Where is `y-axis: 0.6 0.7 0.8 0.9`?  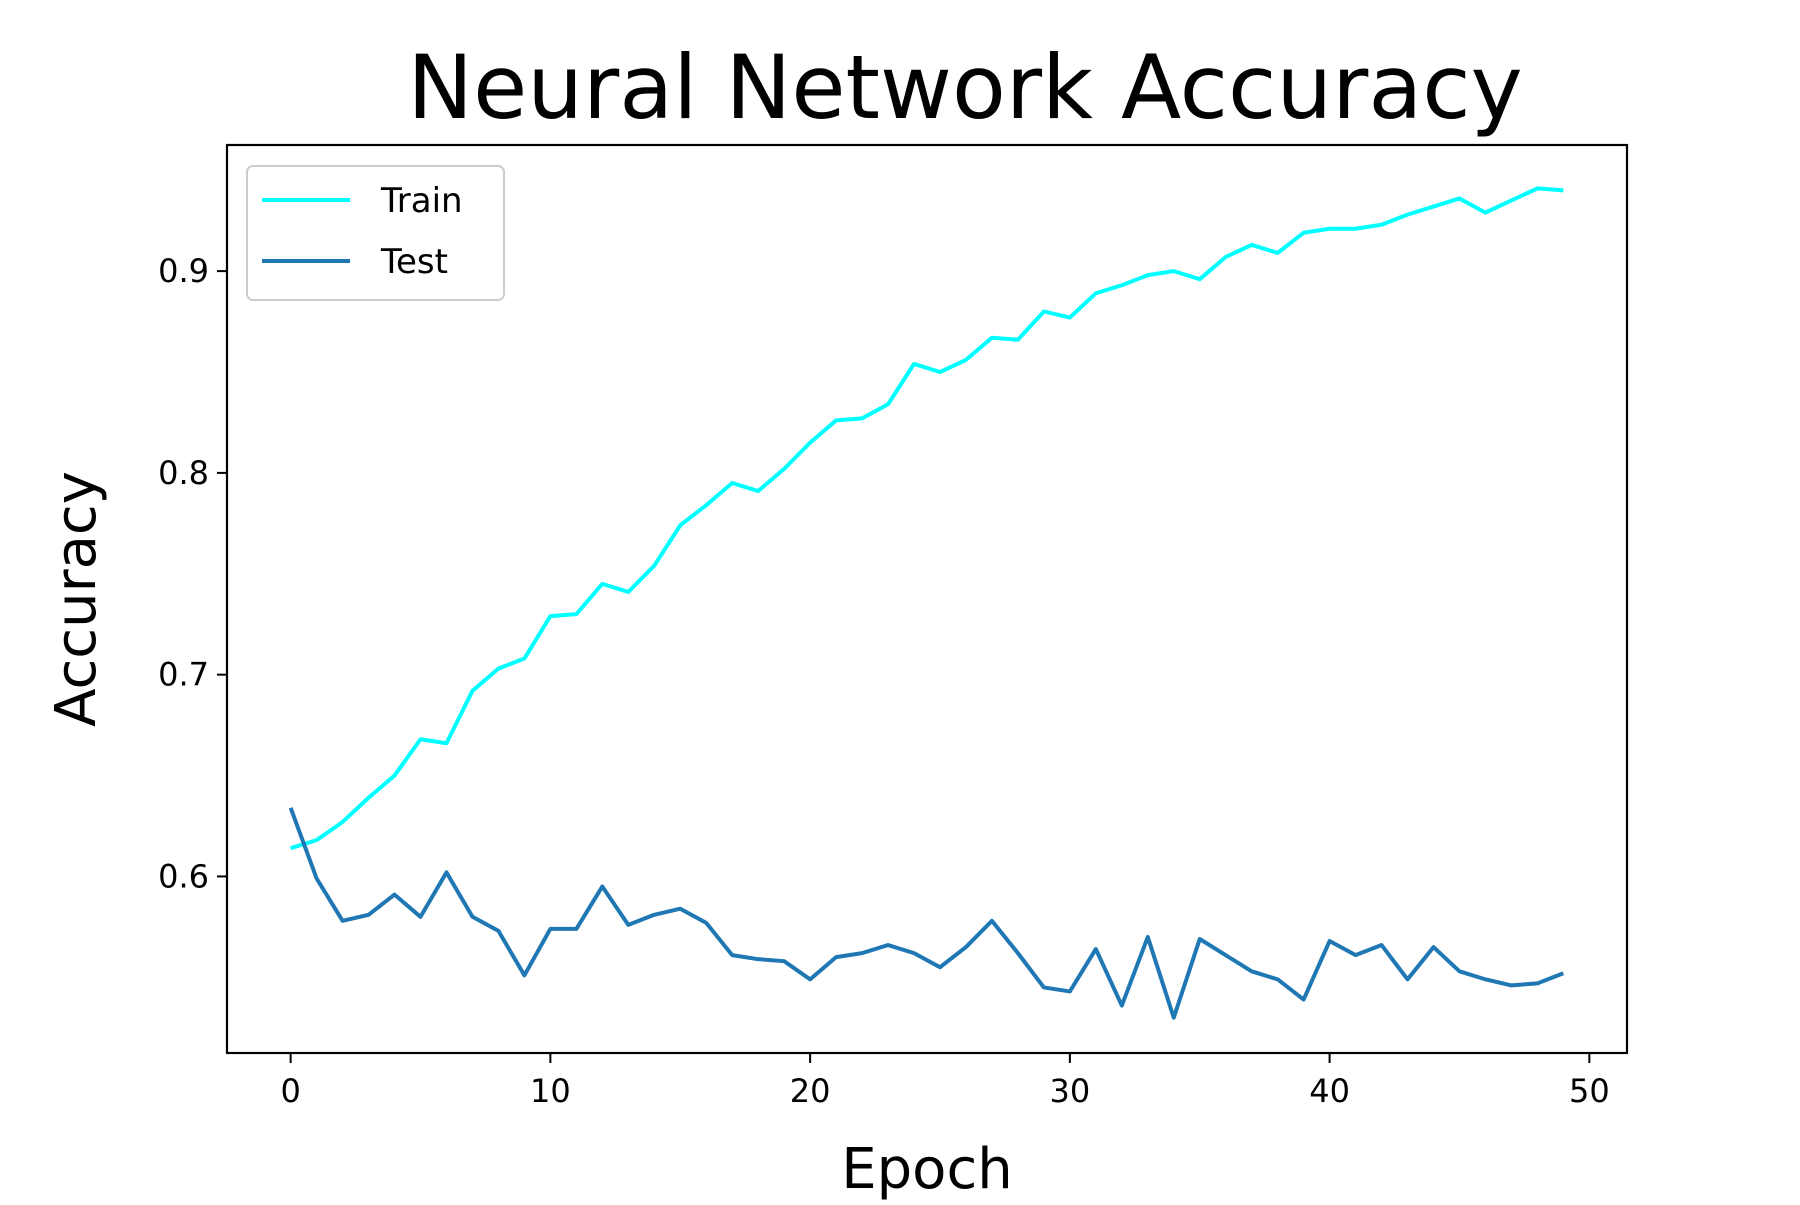 y-axis: 0.6 0.7 0.8 0.9 is located at coordinates (192, 573).